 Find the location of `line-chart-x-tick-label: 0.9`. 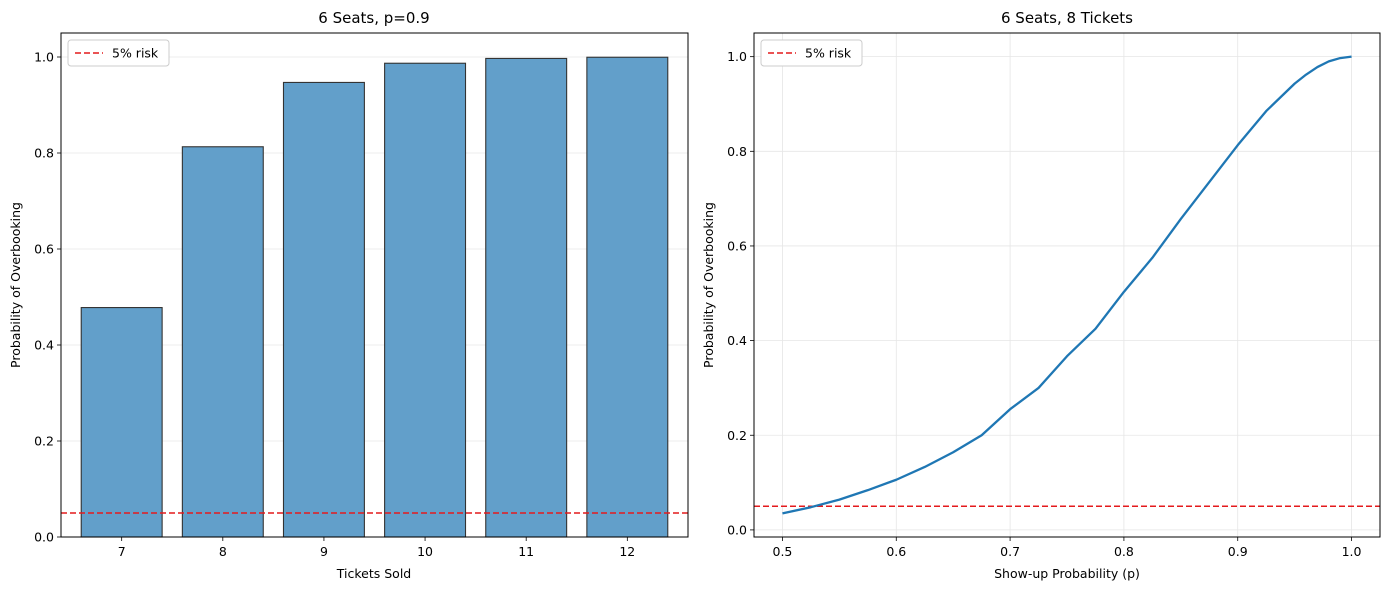

line-chart-x-tick-label: 0.9 is located at coordinates (1238, 551).